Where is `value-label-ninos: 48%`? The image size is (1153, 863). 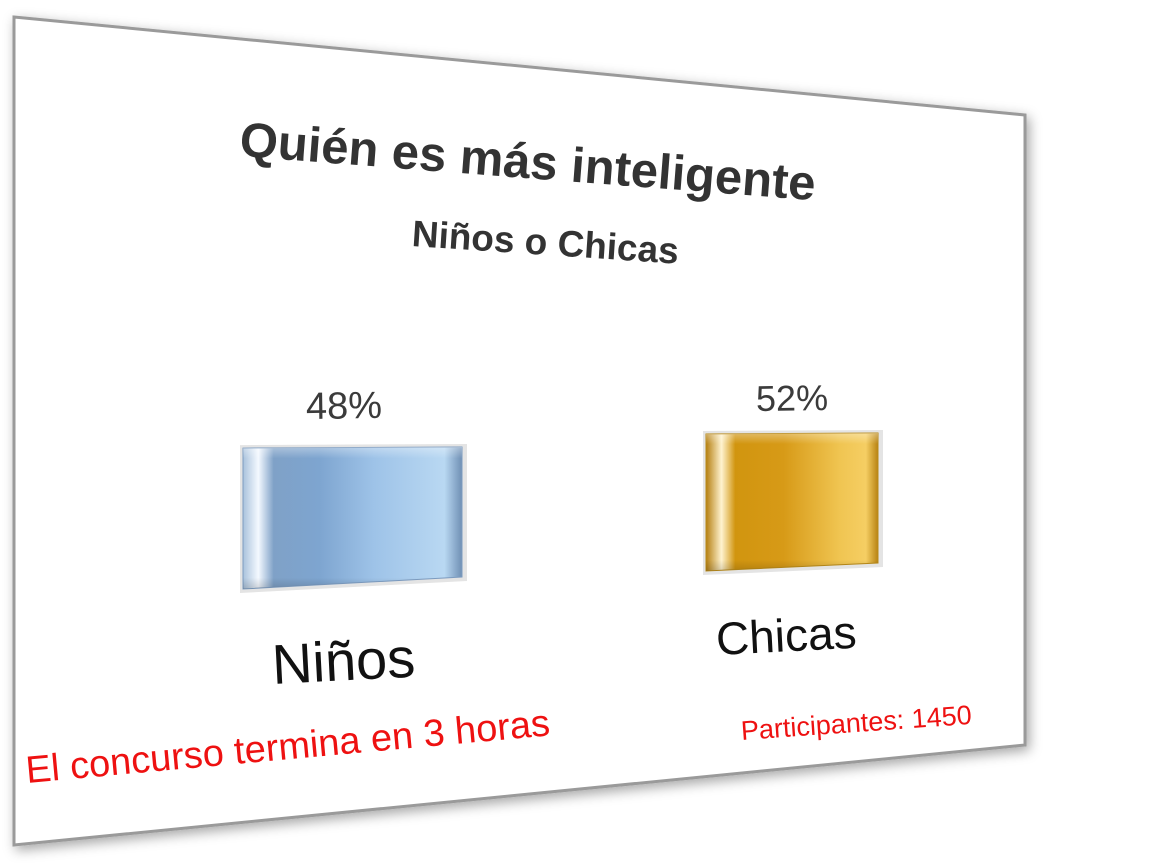 value-label-ninos: 48% is located at coordinates (344, 406).